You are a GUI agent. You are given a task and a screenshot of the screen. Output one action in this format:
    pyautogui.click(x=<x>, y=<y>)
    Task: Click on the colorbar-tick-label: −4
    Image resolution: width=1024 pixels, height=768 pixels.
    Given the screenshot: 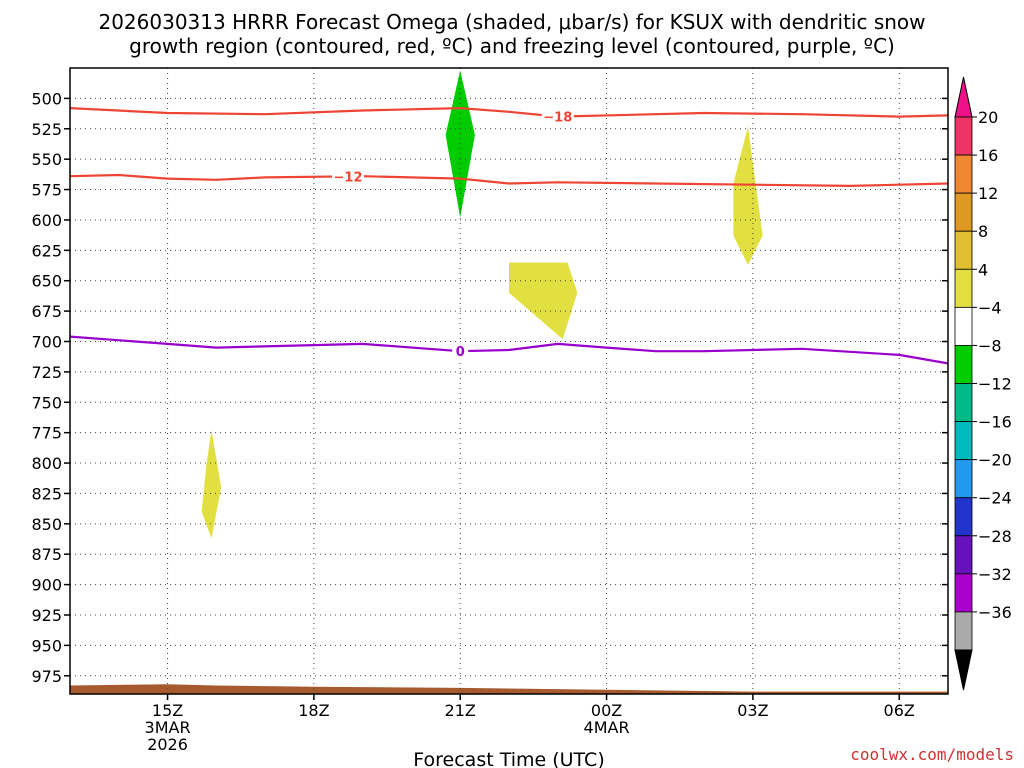 What is the action you would take?
    pyautogui.click(x=990, y=307)
    